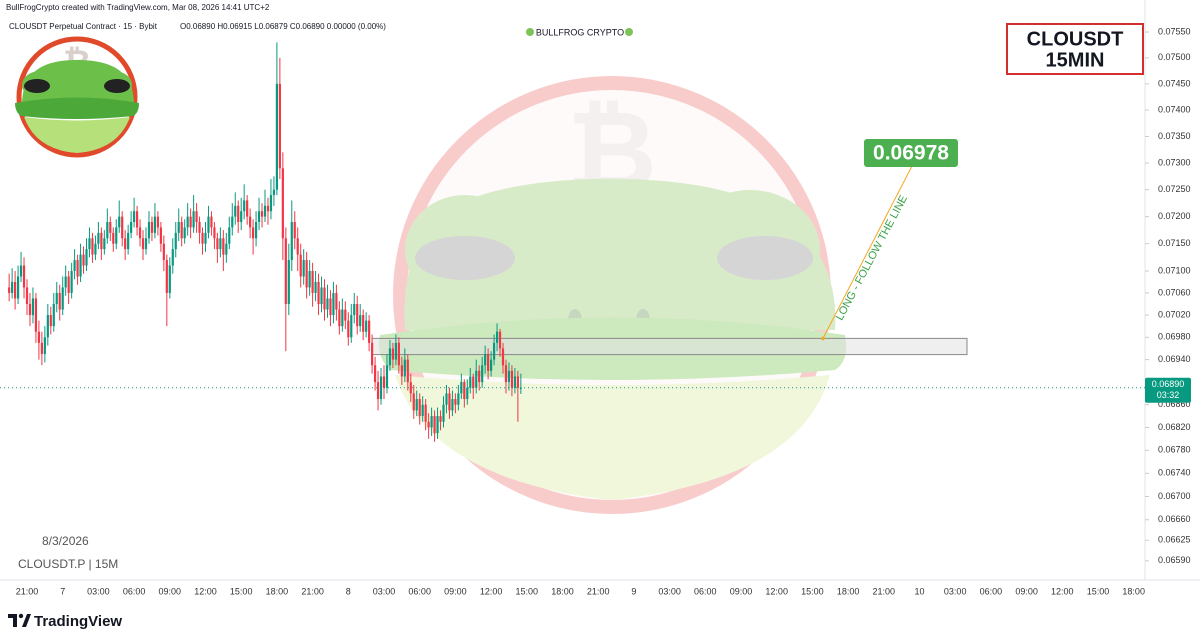  Describe the element at coordinates (1174, 83) in the screenshot. I see `y-tick-label: 0.07450` at that location.